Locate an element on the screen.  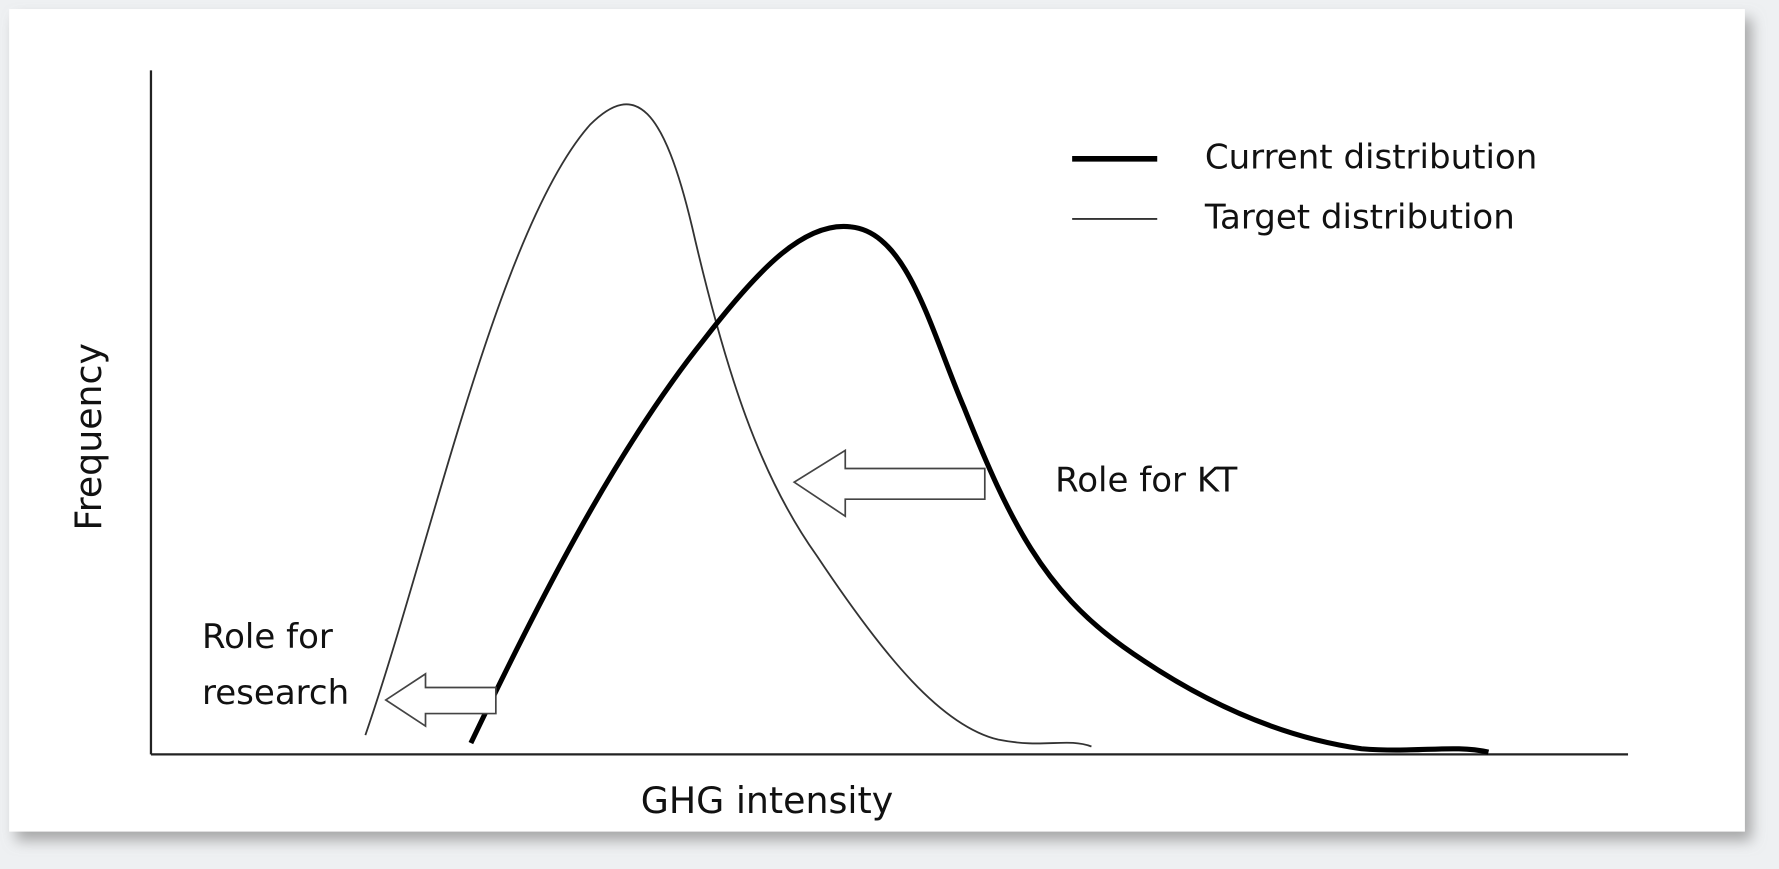
kt-arrow is located at coordinates (889, 483).